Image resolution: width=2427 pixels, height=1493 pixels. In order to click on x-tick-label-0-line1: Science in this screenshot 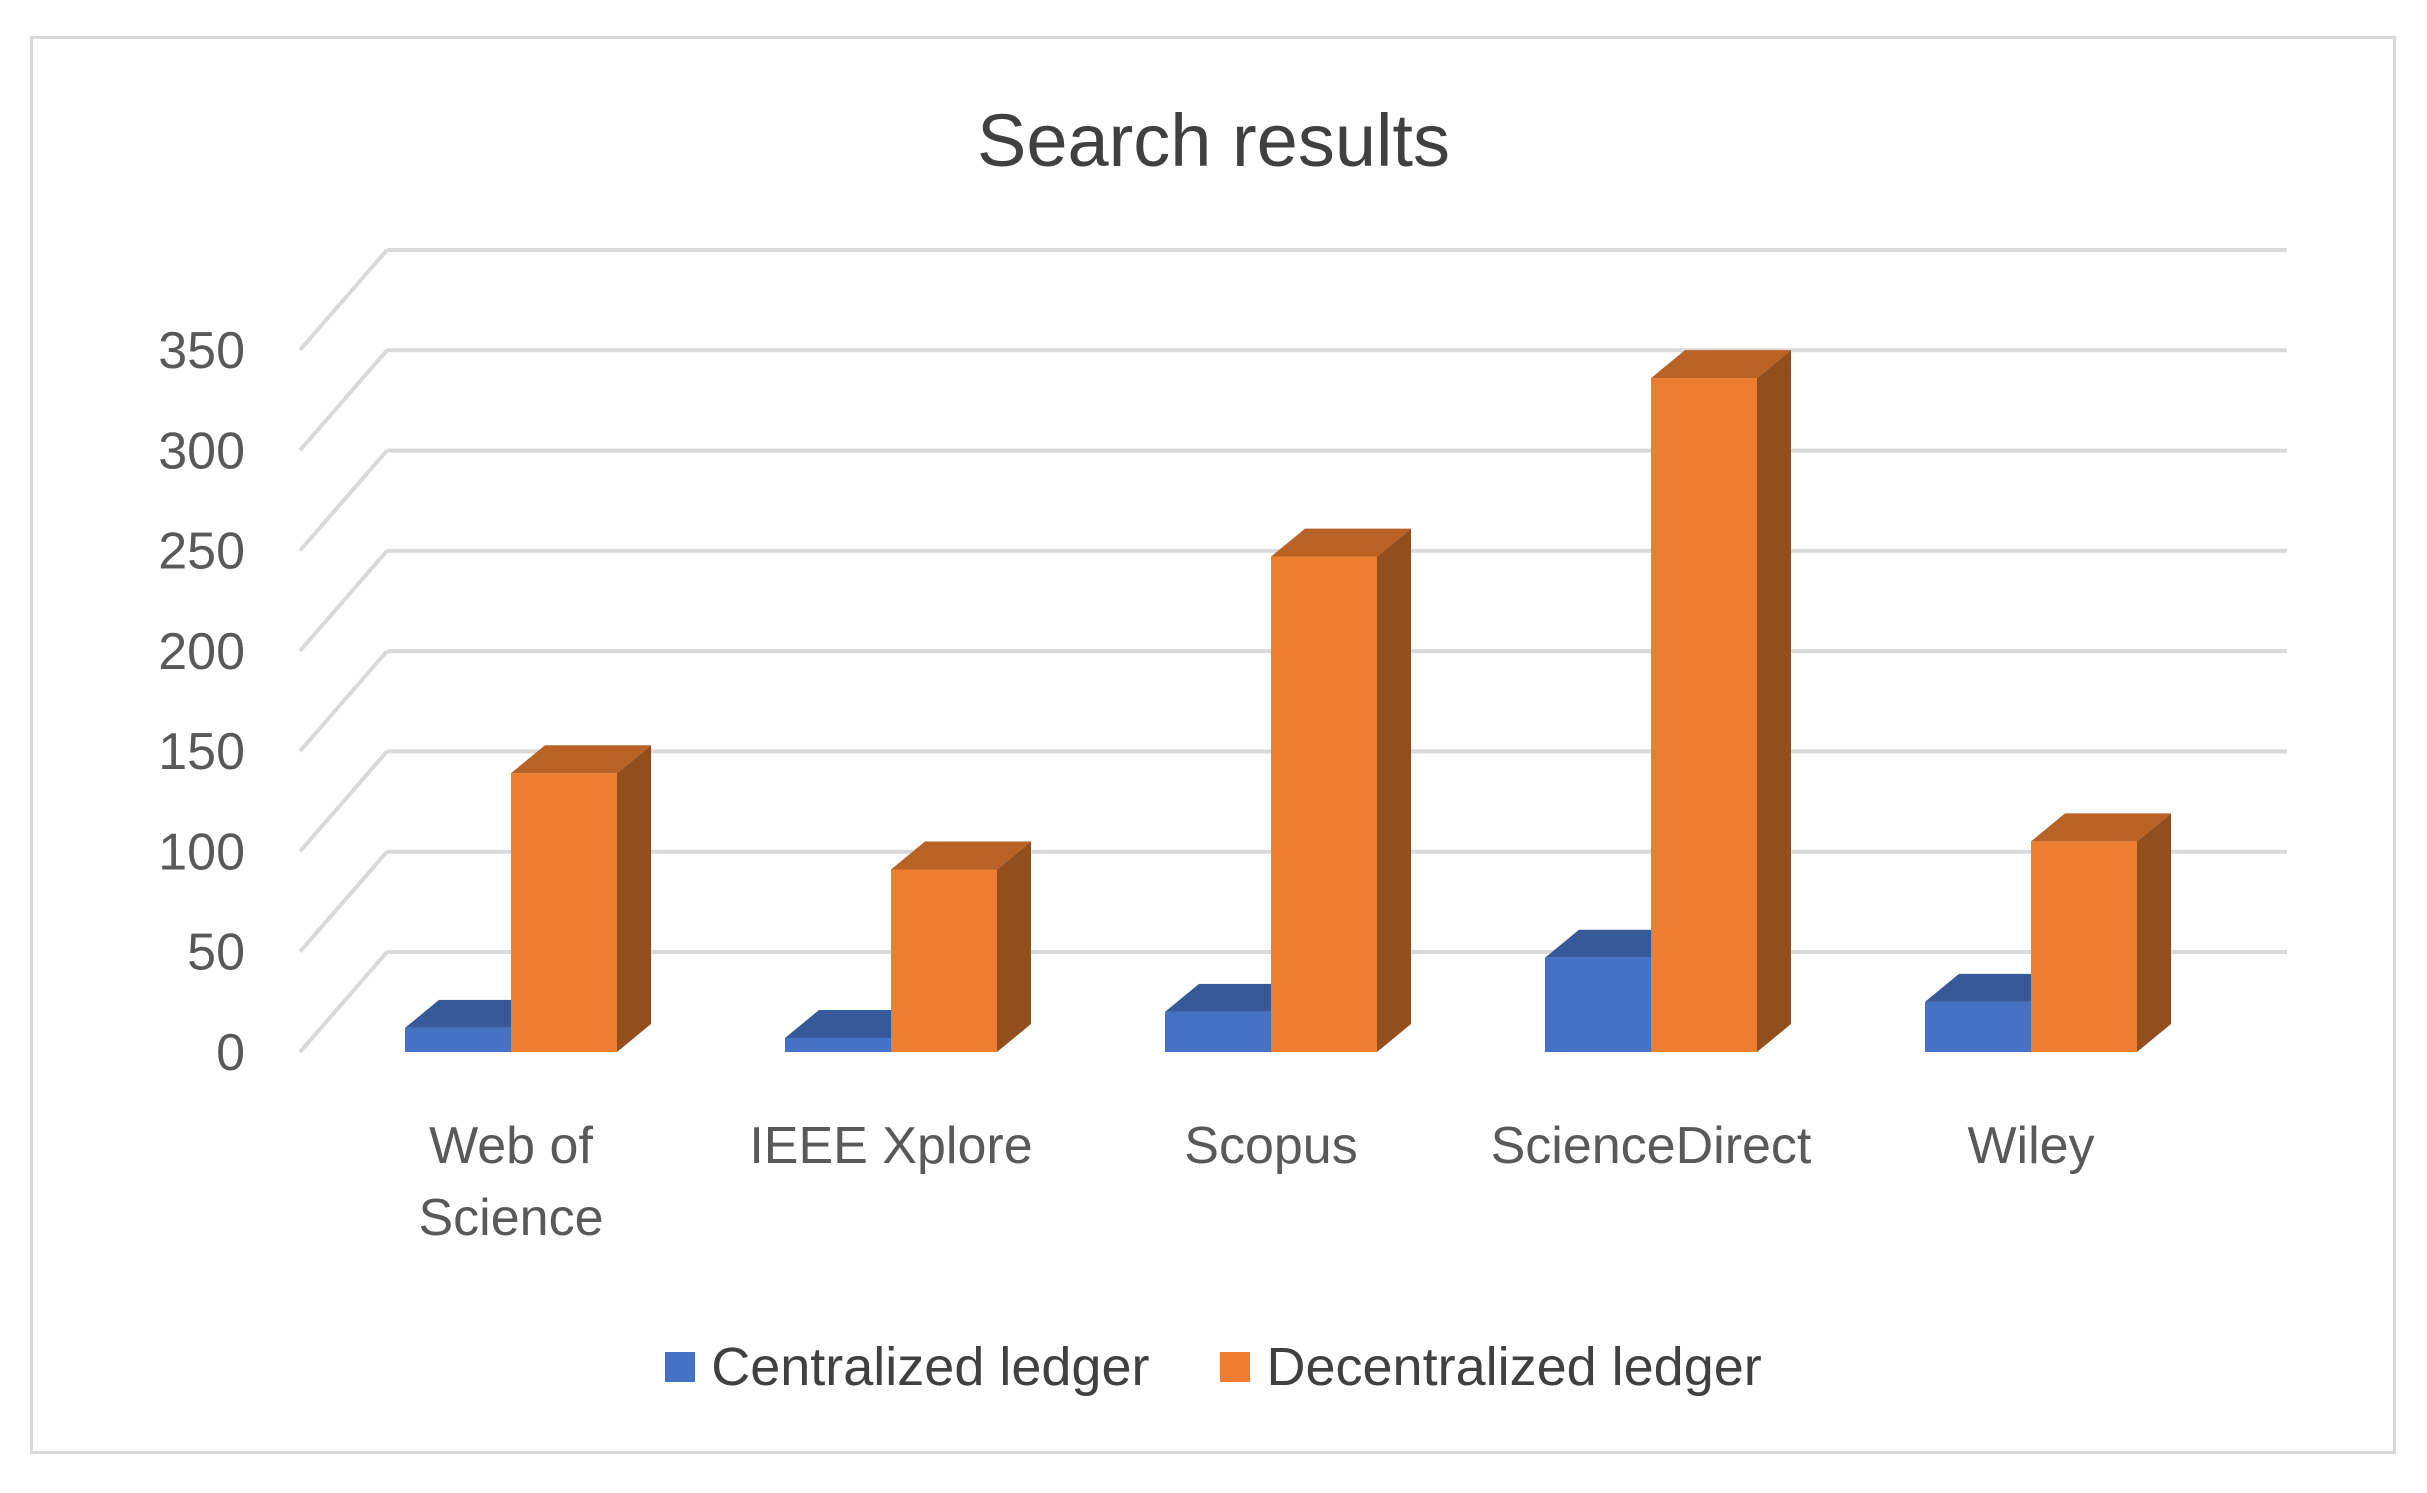, I will do `click(511, 1218)`.